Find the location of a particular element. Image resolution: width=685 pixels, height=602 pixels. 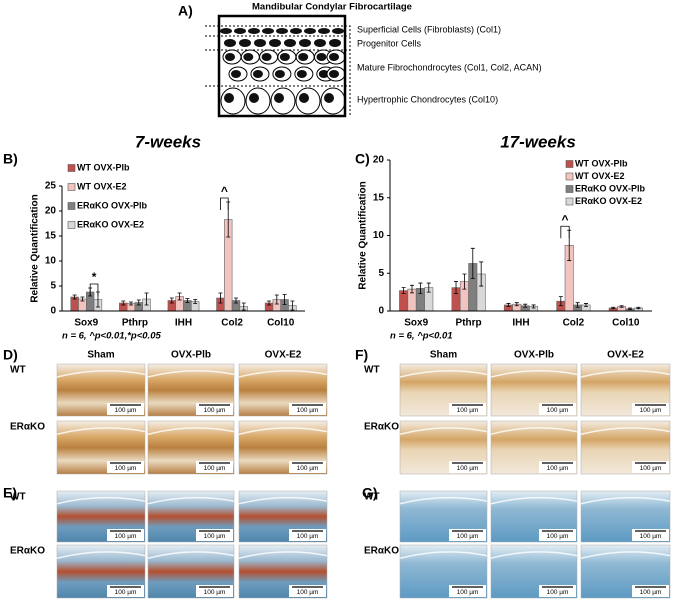

layer-label: Progenitor Cells is located at coordinates (389, 43).